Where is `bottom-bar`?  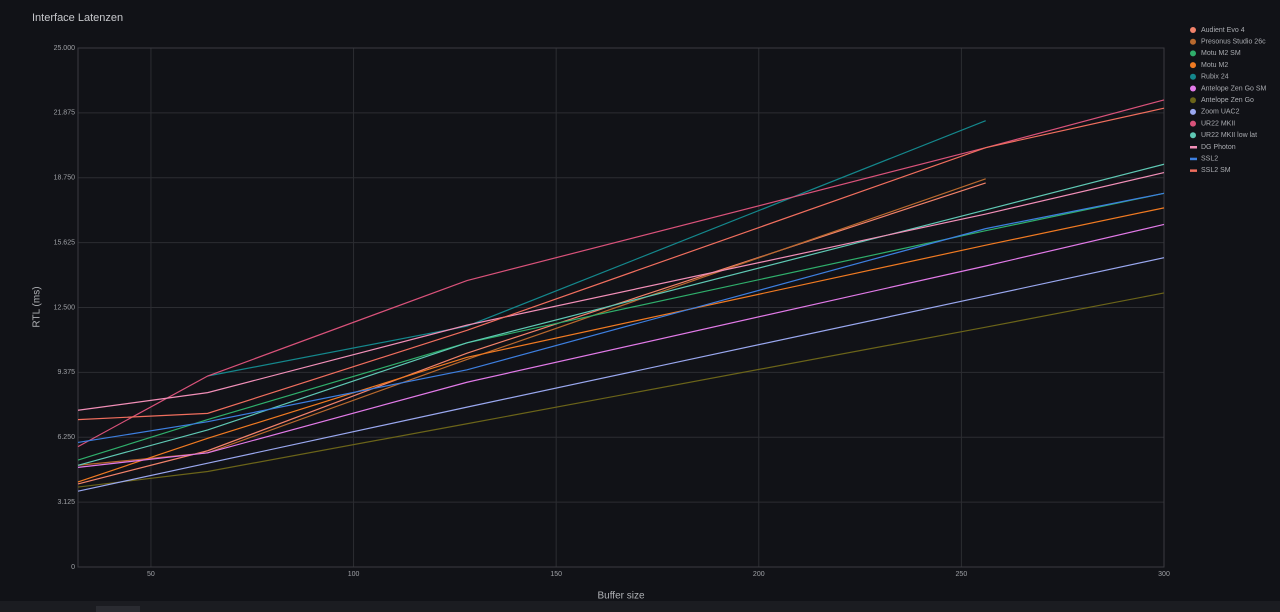
bottom-bar is located at coordinates (640, 606).